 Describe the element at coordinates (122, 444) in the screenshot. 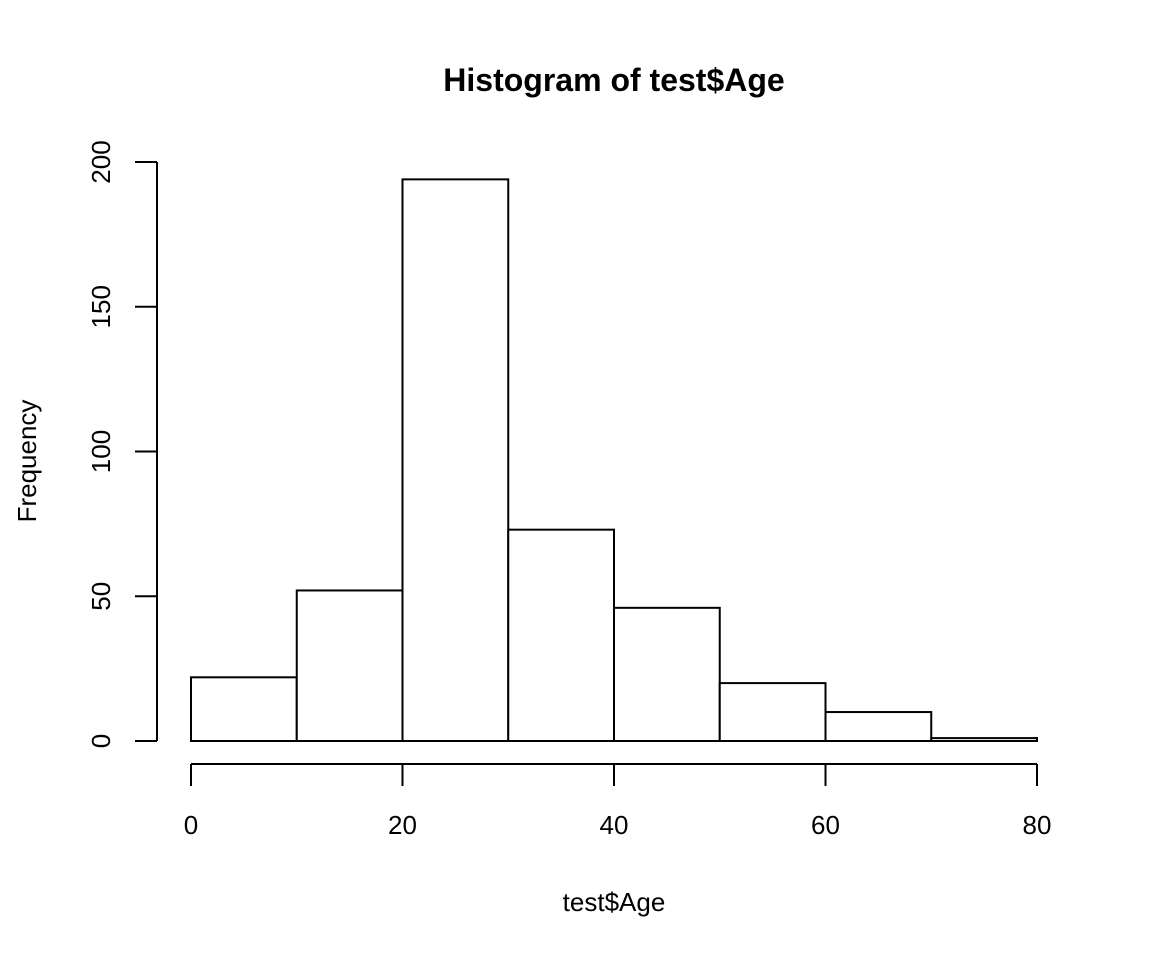

I see `y-axis: 0 50 100 150 200` at that location.